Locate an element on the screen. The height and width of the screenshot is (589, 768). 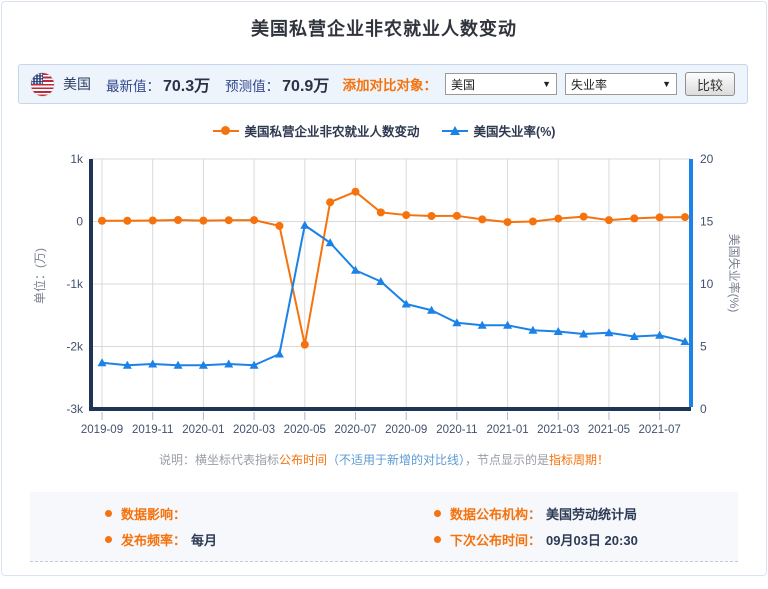
compare-controls: 添加对比对象： 美国 ▼ 失业率 ▼ 比较 is located at coordinates (538, 84).